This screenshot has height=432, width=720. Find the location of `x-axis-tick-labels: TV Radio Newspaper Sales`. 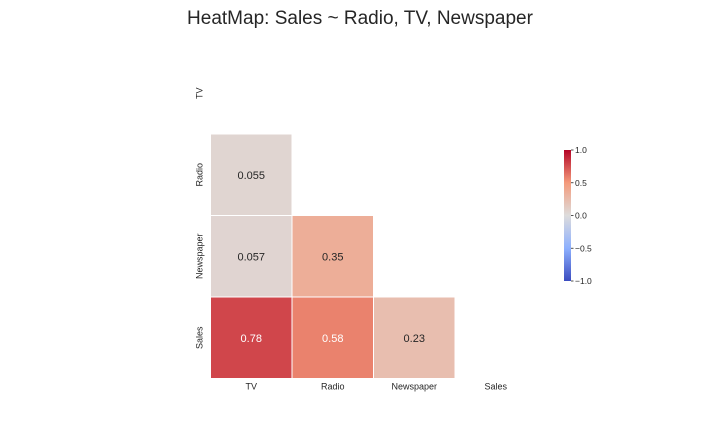

x-axis-tick-labels: TV Radio Newspaper Sales is located at coordinates (376, 387).